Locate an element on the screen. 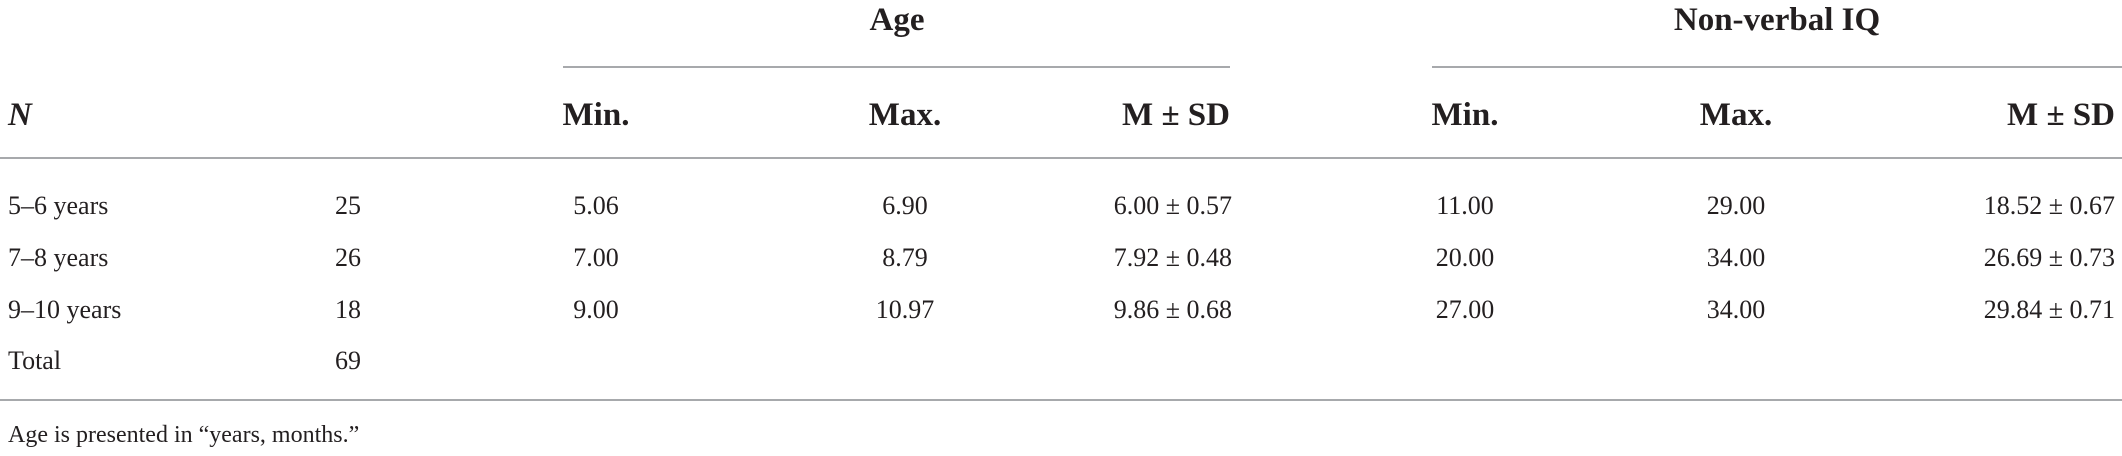 The height and width of the screenshot is (456, 2122). row-age-msd: 6.00 ± 0.57 is located at coordinates (1172, 205).